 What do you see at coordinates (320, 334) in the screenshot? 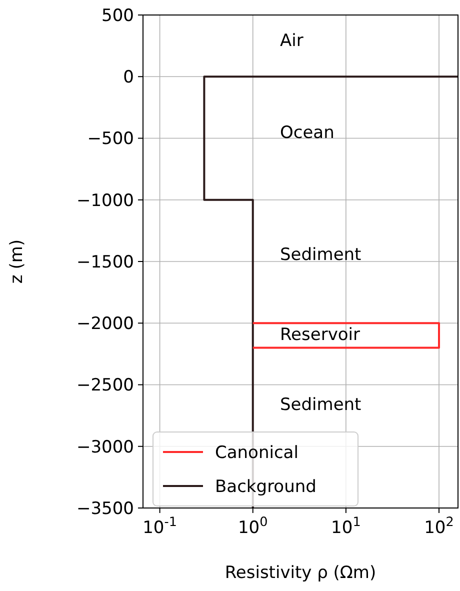
I see `annotation: Reservoir` at bounding box center [320, 334].